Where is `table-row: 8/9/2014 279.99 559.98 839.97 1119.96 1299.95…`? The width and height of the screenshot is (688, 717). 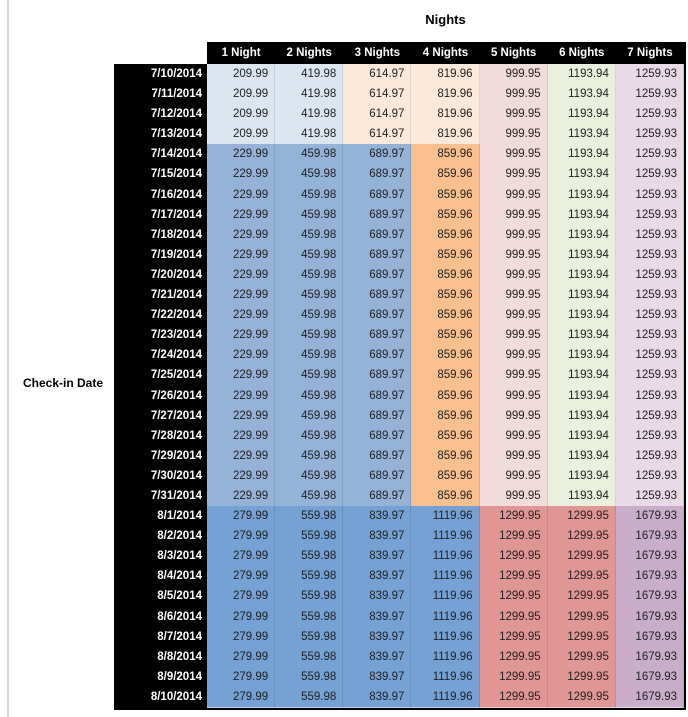
table-row: 8/9/2014 279.99 559.98 839.97 1119.96 1299.95… is located at coordinates (399, 677).